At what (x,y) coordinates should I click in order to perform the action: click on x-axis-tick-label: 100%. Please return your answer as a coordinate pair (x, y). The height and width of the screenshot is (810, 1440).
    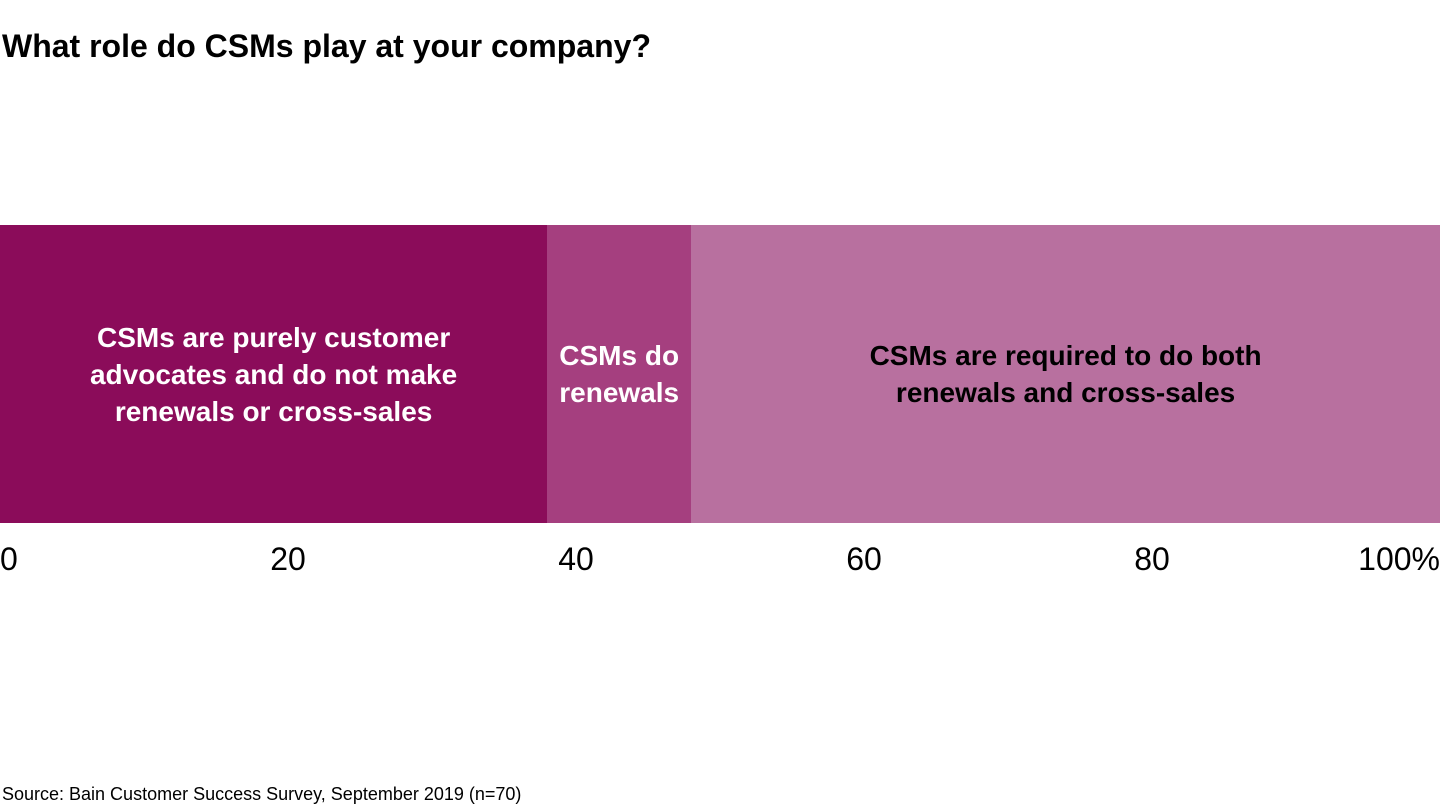
    Looking at the image, I should click on (1399, 559).